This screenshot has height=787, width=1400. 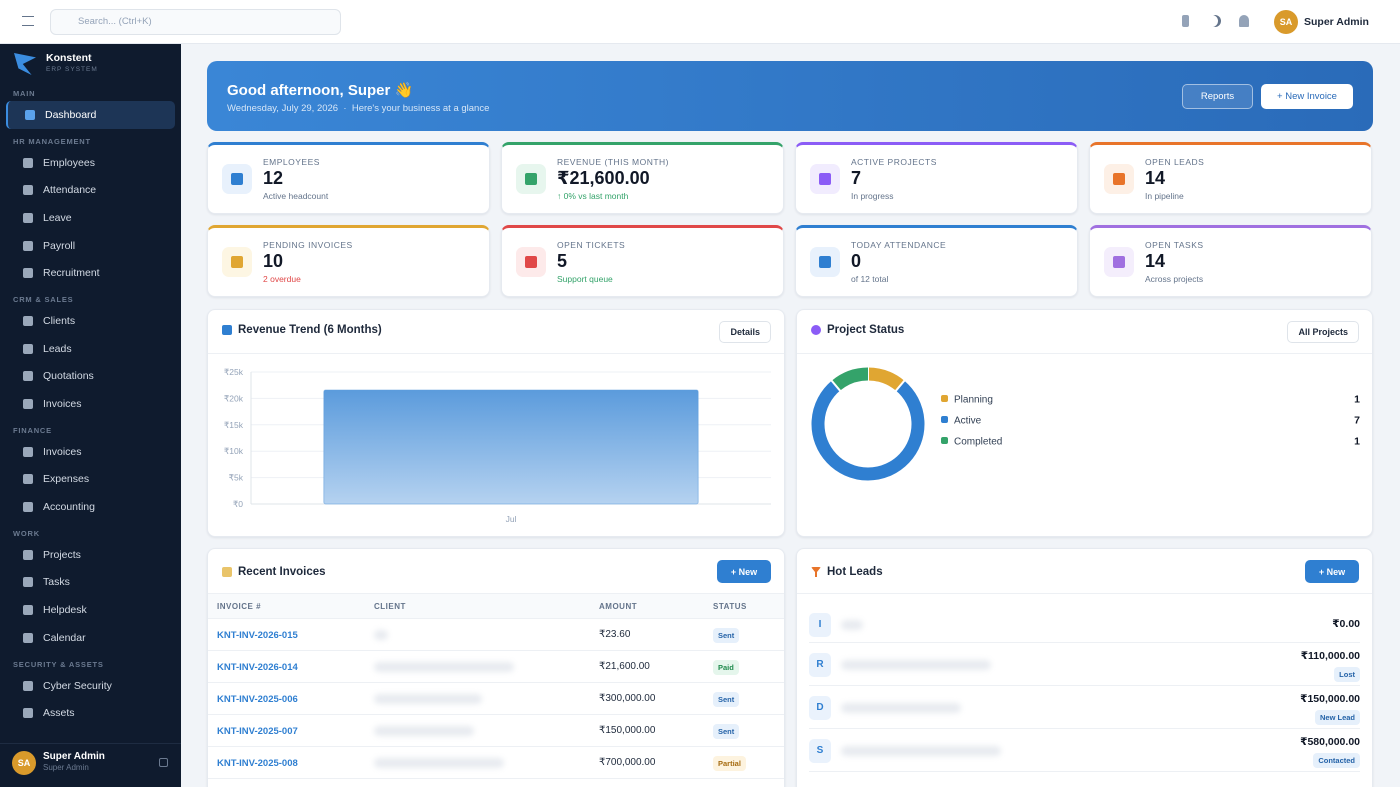 What do you see at coordinates (978, 442) in the screenshot?
I see `legend-label: Completed` at bounding box center [978, 442].